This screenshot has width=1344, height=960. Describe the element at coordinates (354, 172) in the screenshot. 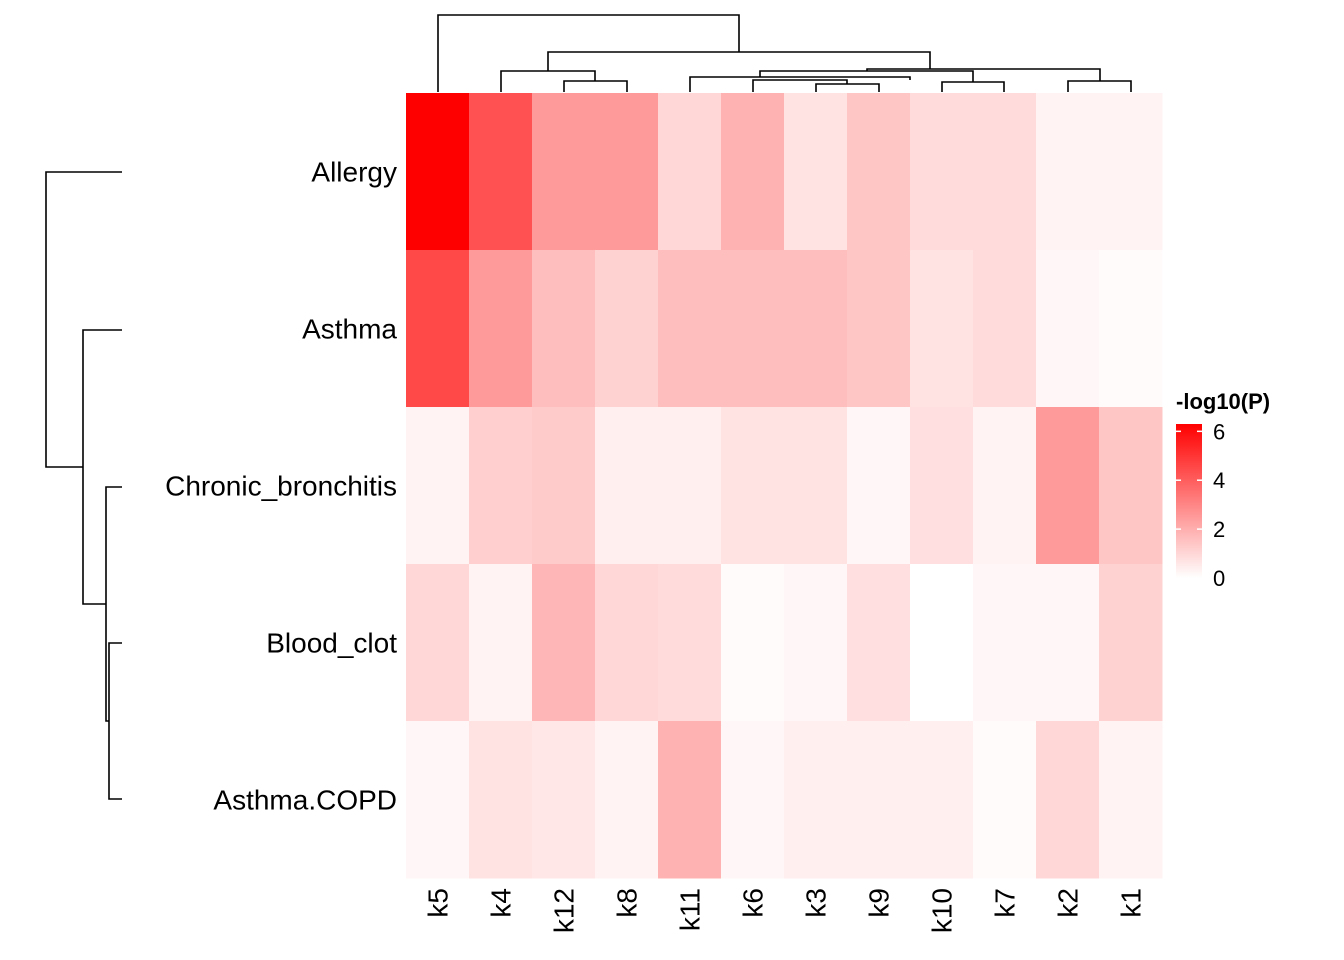

I see `row-label: Allergy` at that location.